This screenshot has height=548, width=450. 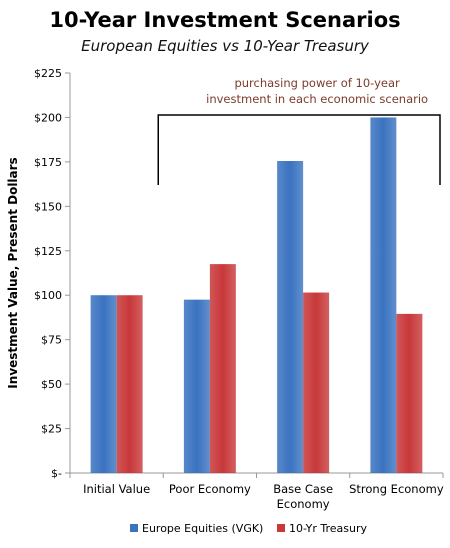 I want to click on chart-subtitle: European Equities vs 10-Year Treasury, so click(x=225, y=46).